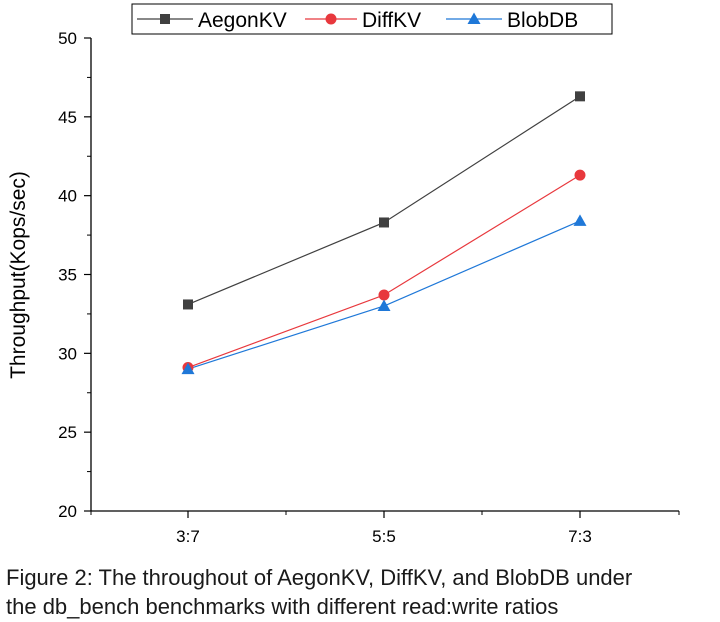  What do you see at coordinates (384, 536) in the screenshot?
I see `x-tick-label: 5:5` at bounding box center [384, 536].